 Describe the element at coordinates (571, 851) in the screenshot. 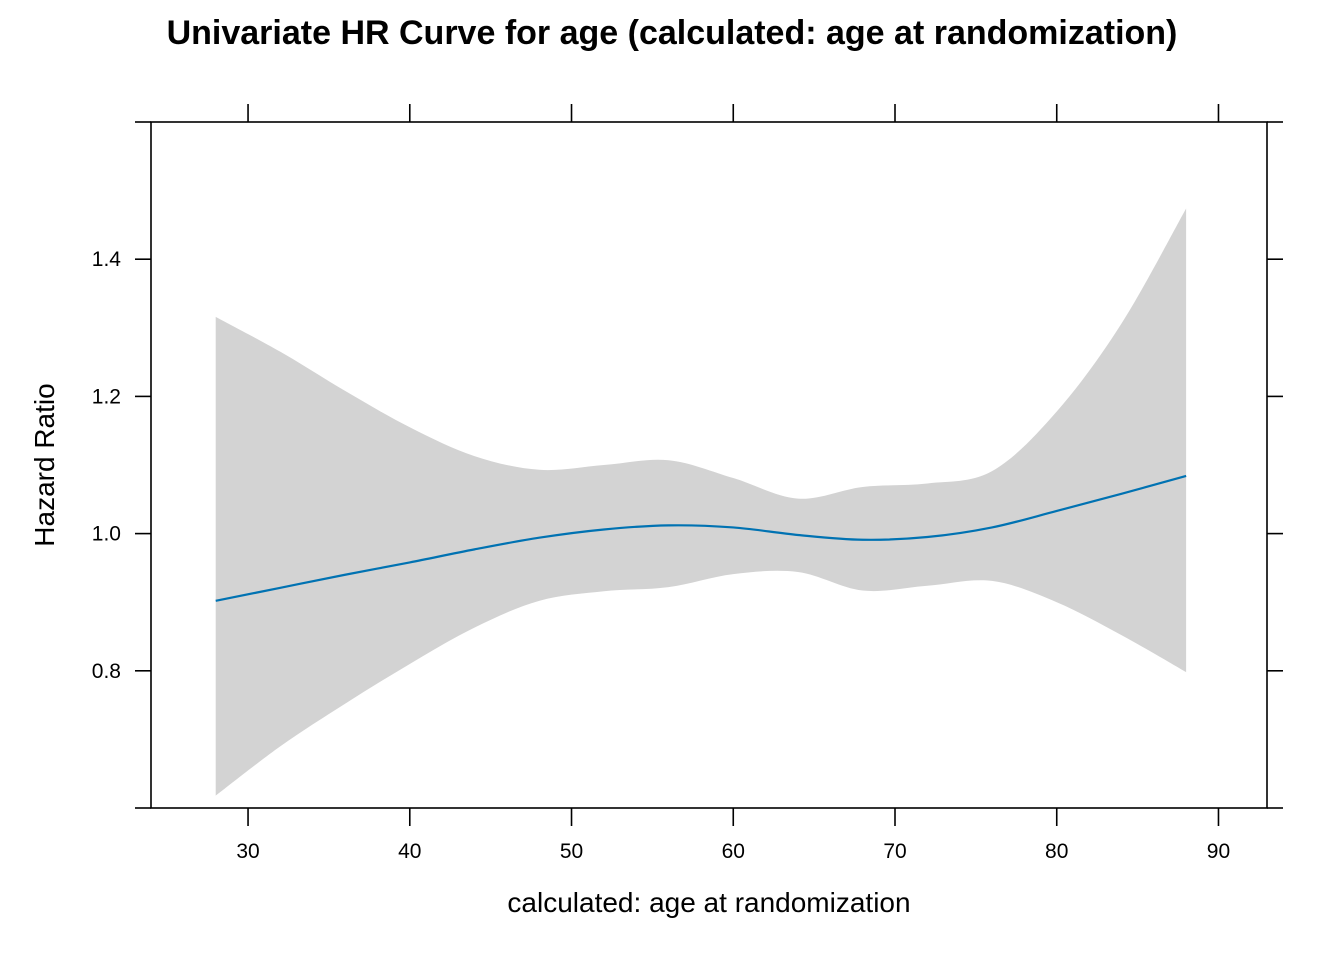

I see `x-tick-label: 50` at that location.